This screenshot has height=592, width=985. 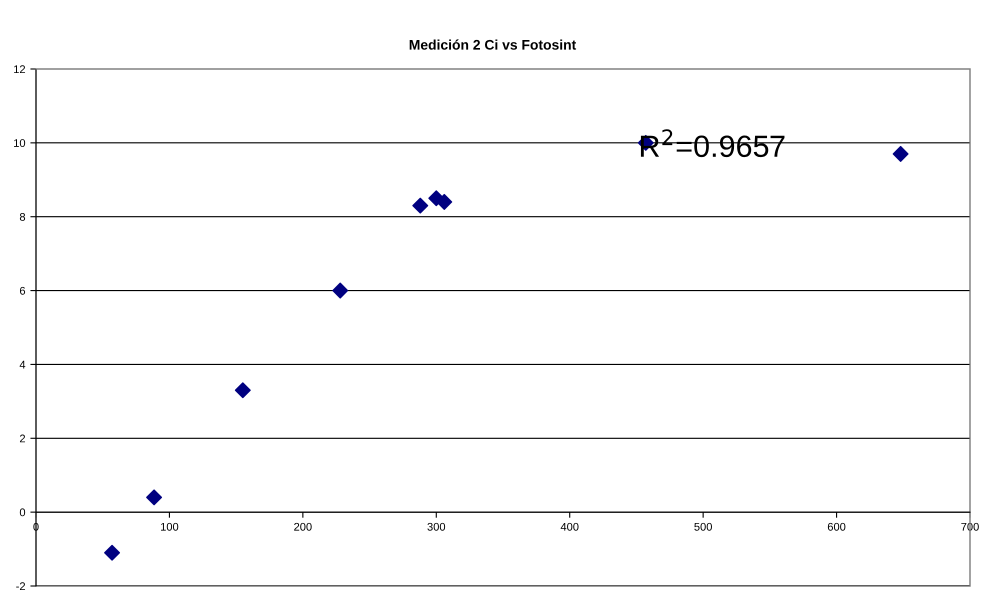 I want to click on y-tick-label: 0, so click(x=23, y=512).